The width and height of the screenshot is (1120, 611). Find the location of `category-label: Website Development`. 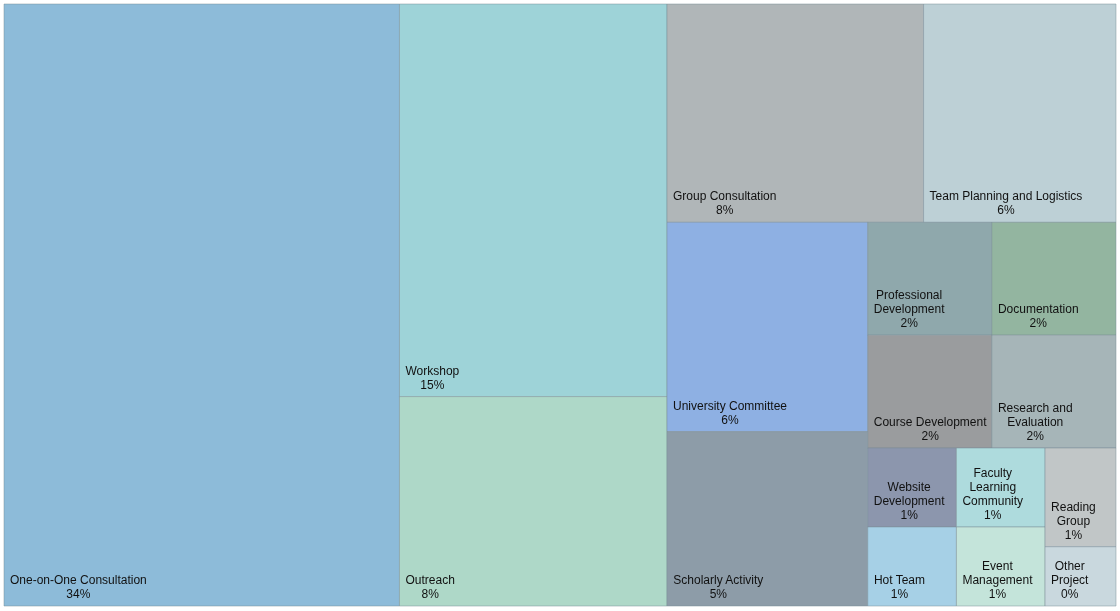

category-label: Website Development is located at coordinates (909, 494).